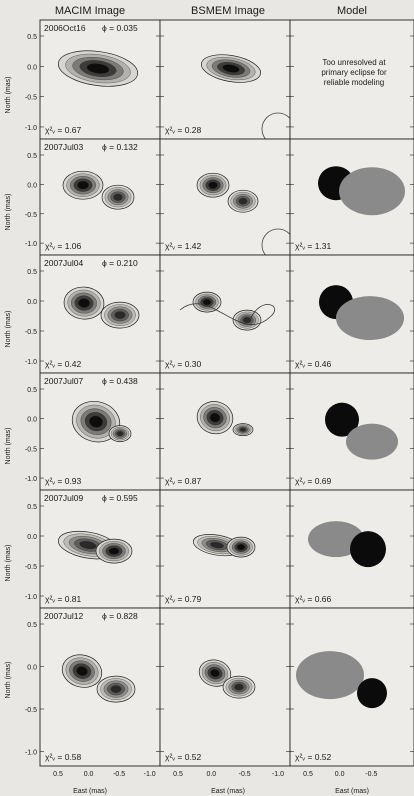 The image size is (414, 796). Describe the element at coordinates (183, 599) in the screenshot. I see `chi-squared-label: χ²ᵥ = 0.79` at that location.